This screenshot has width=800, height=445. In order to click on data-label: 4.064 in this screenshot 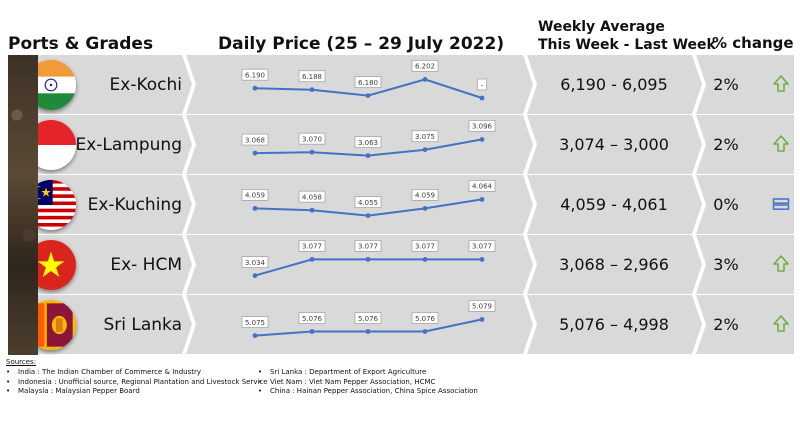, I will do `click(482, 187)`.